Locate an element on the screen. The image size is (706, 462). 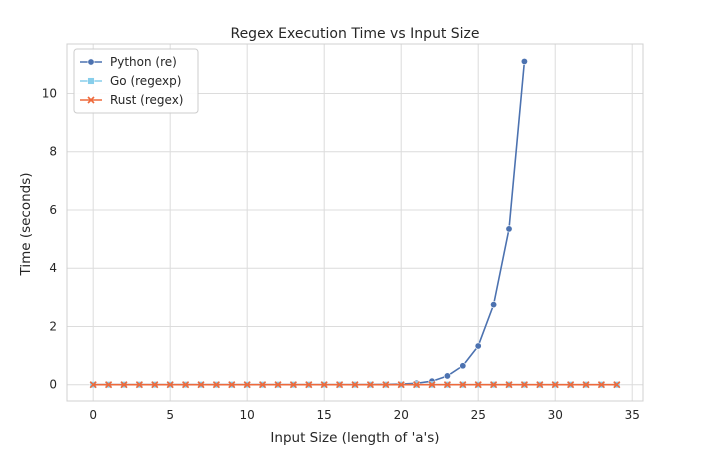
legend-item: Go (regexp) is located at coordinates (130, 81).